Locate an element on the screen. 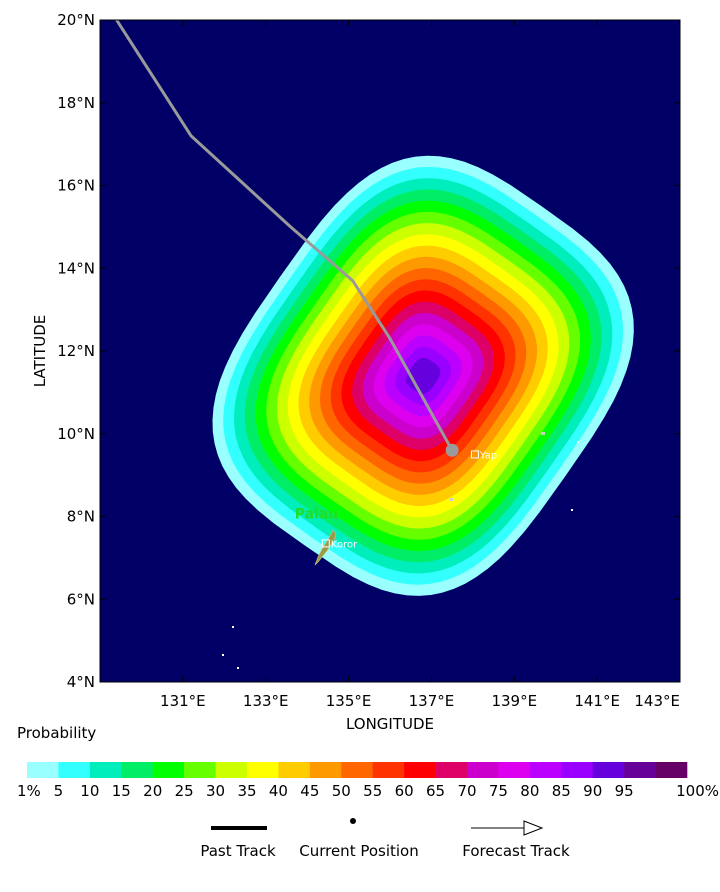  ngulu-dot is located at coordinates (451, 499).